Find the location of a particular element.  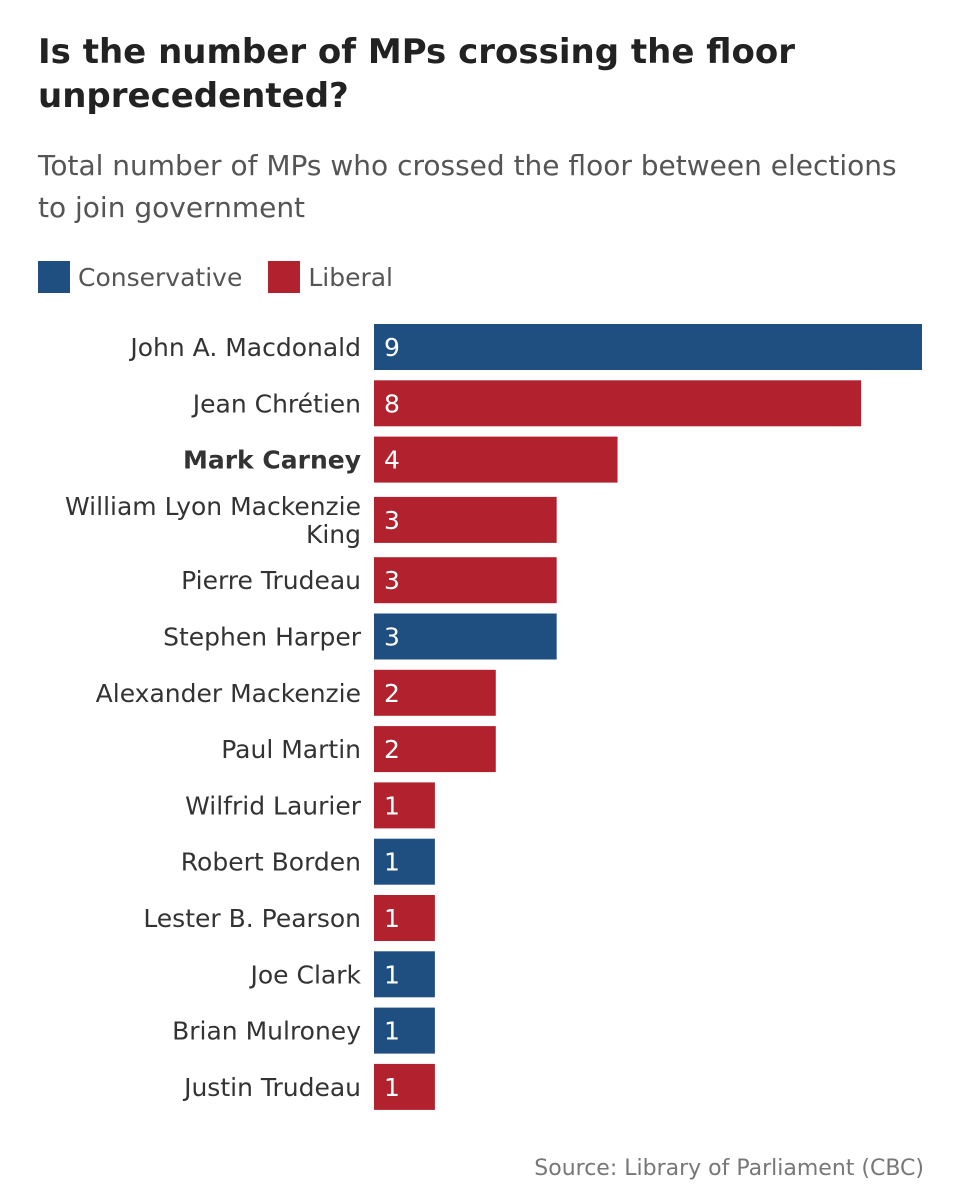

bar-brian-mulroney is located at coordinates (404, 1030).